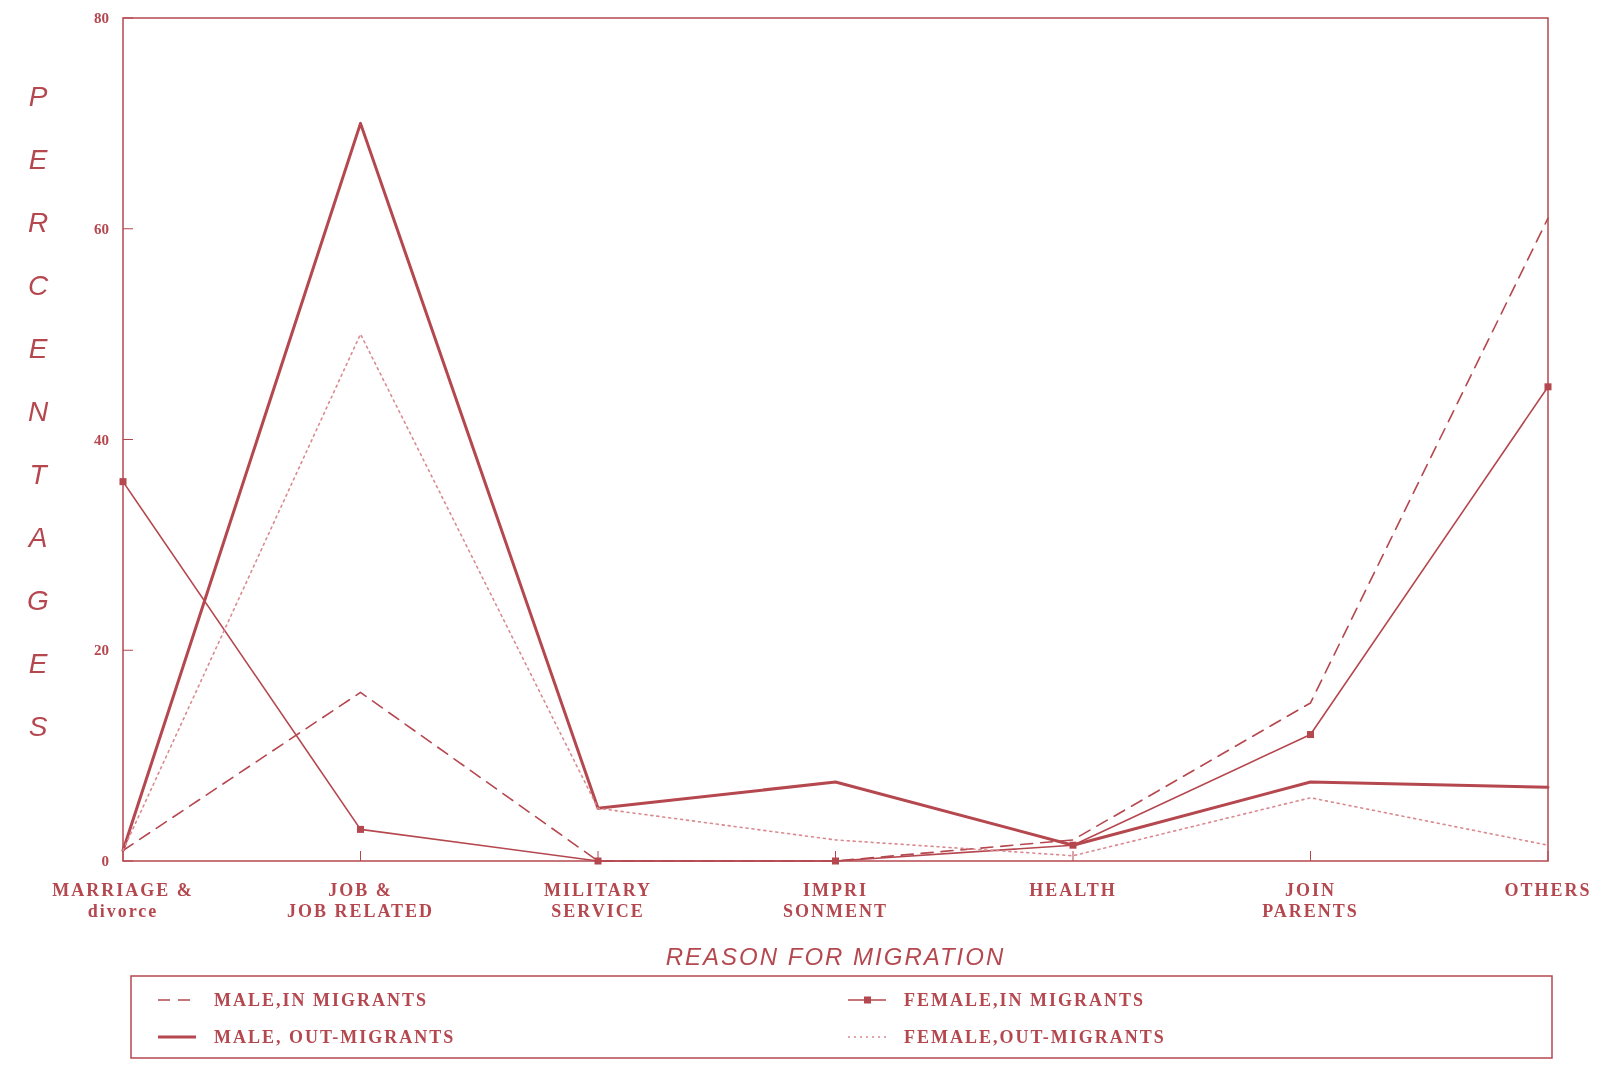 This screenshot has height=1068, width=1608. What do you see at coordinates (1035, 1037) in the screenshot?
I see `legend-label: FEMALE,OUT-MIGRANTS` at bounding box center [1035, 1037].